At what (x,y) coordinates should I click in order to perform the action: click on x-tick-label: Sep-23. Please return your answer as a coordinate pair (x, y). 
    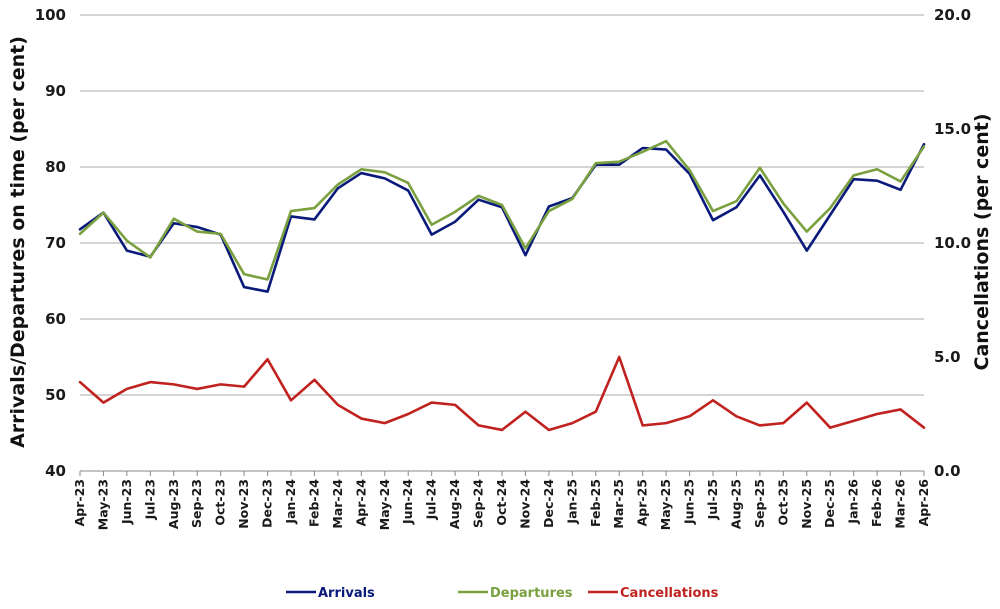
    Looking at the image, I should click on (196, 503).